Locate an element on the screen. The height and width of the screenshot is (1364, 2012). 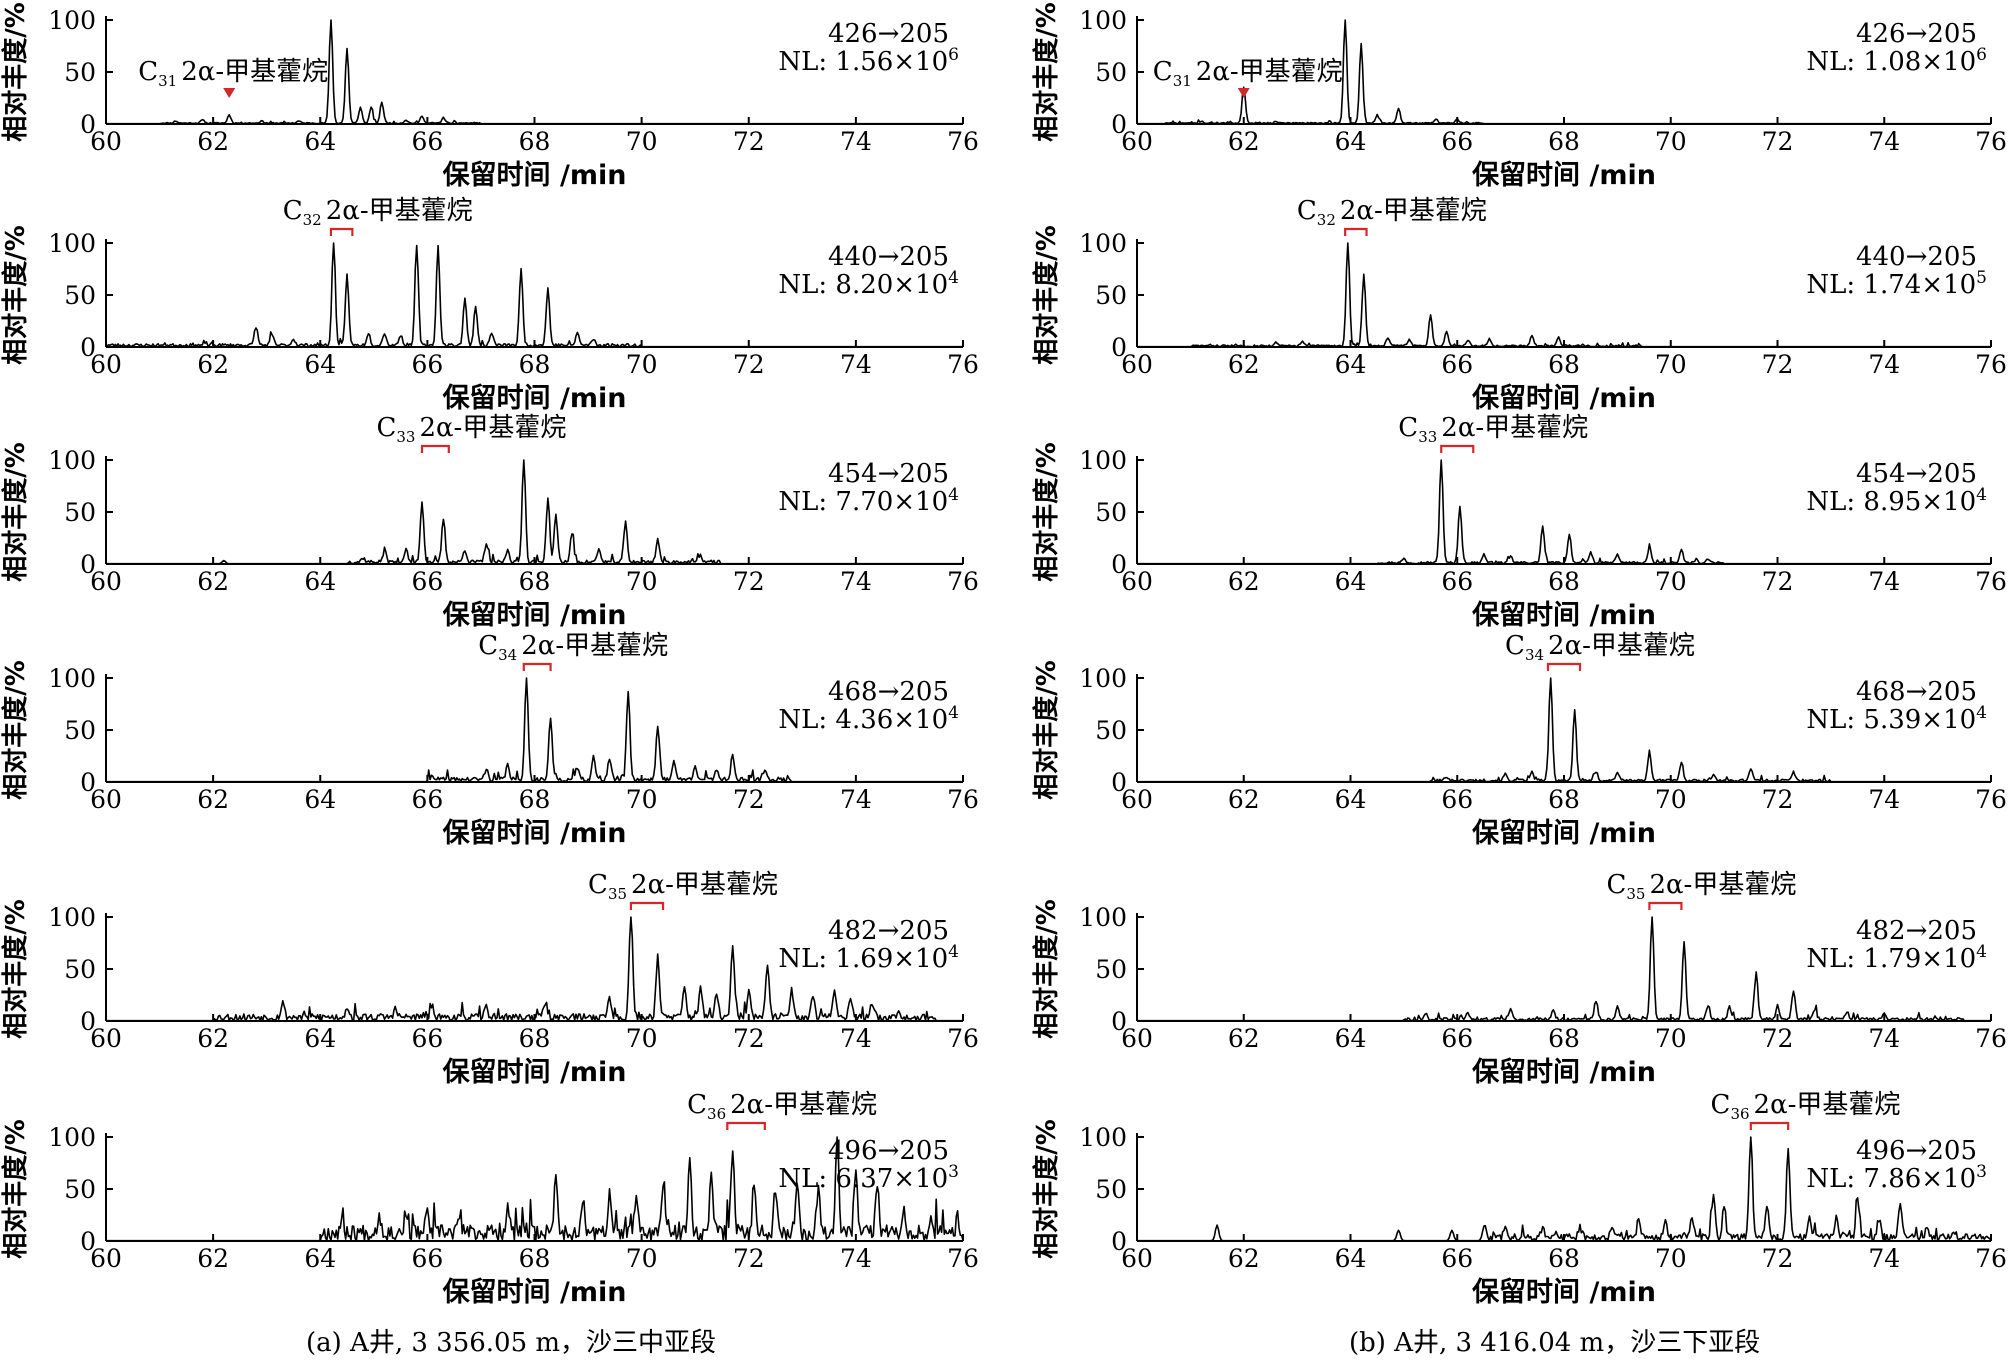
nl-intensity-label: NL: 1.79×104 is located at coordinates (1896, 958).